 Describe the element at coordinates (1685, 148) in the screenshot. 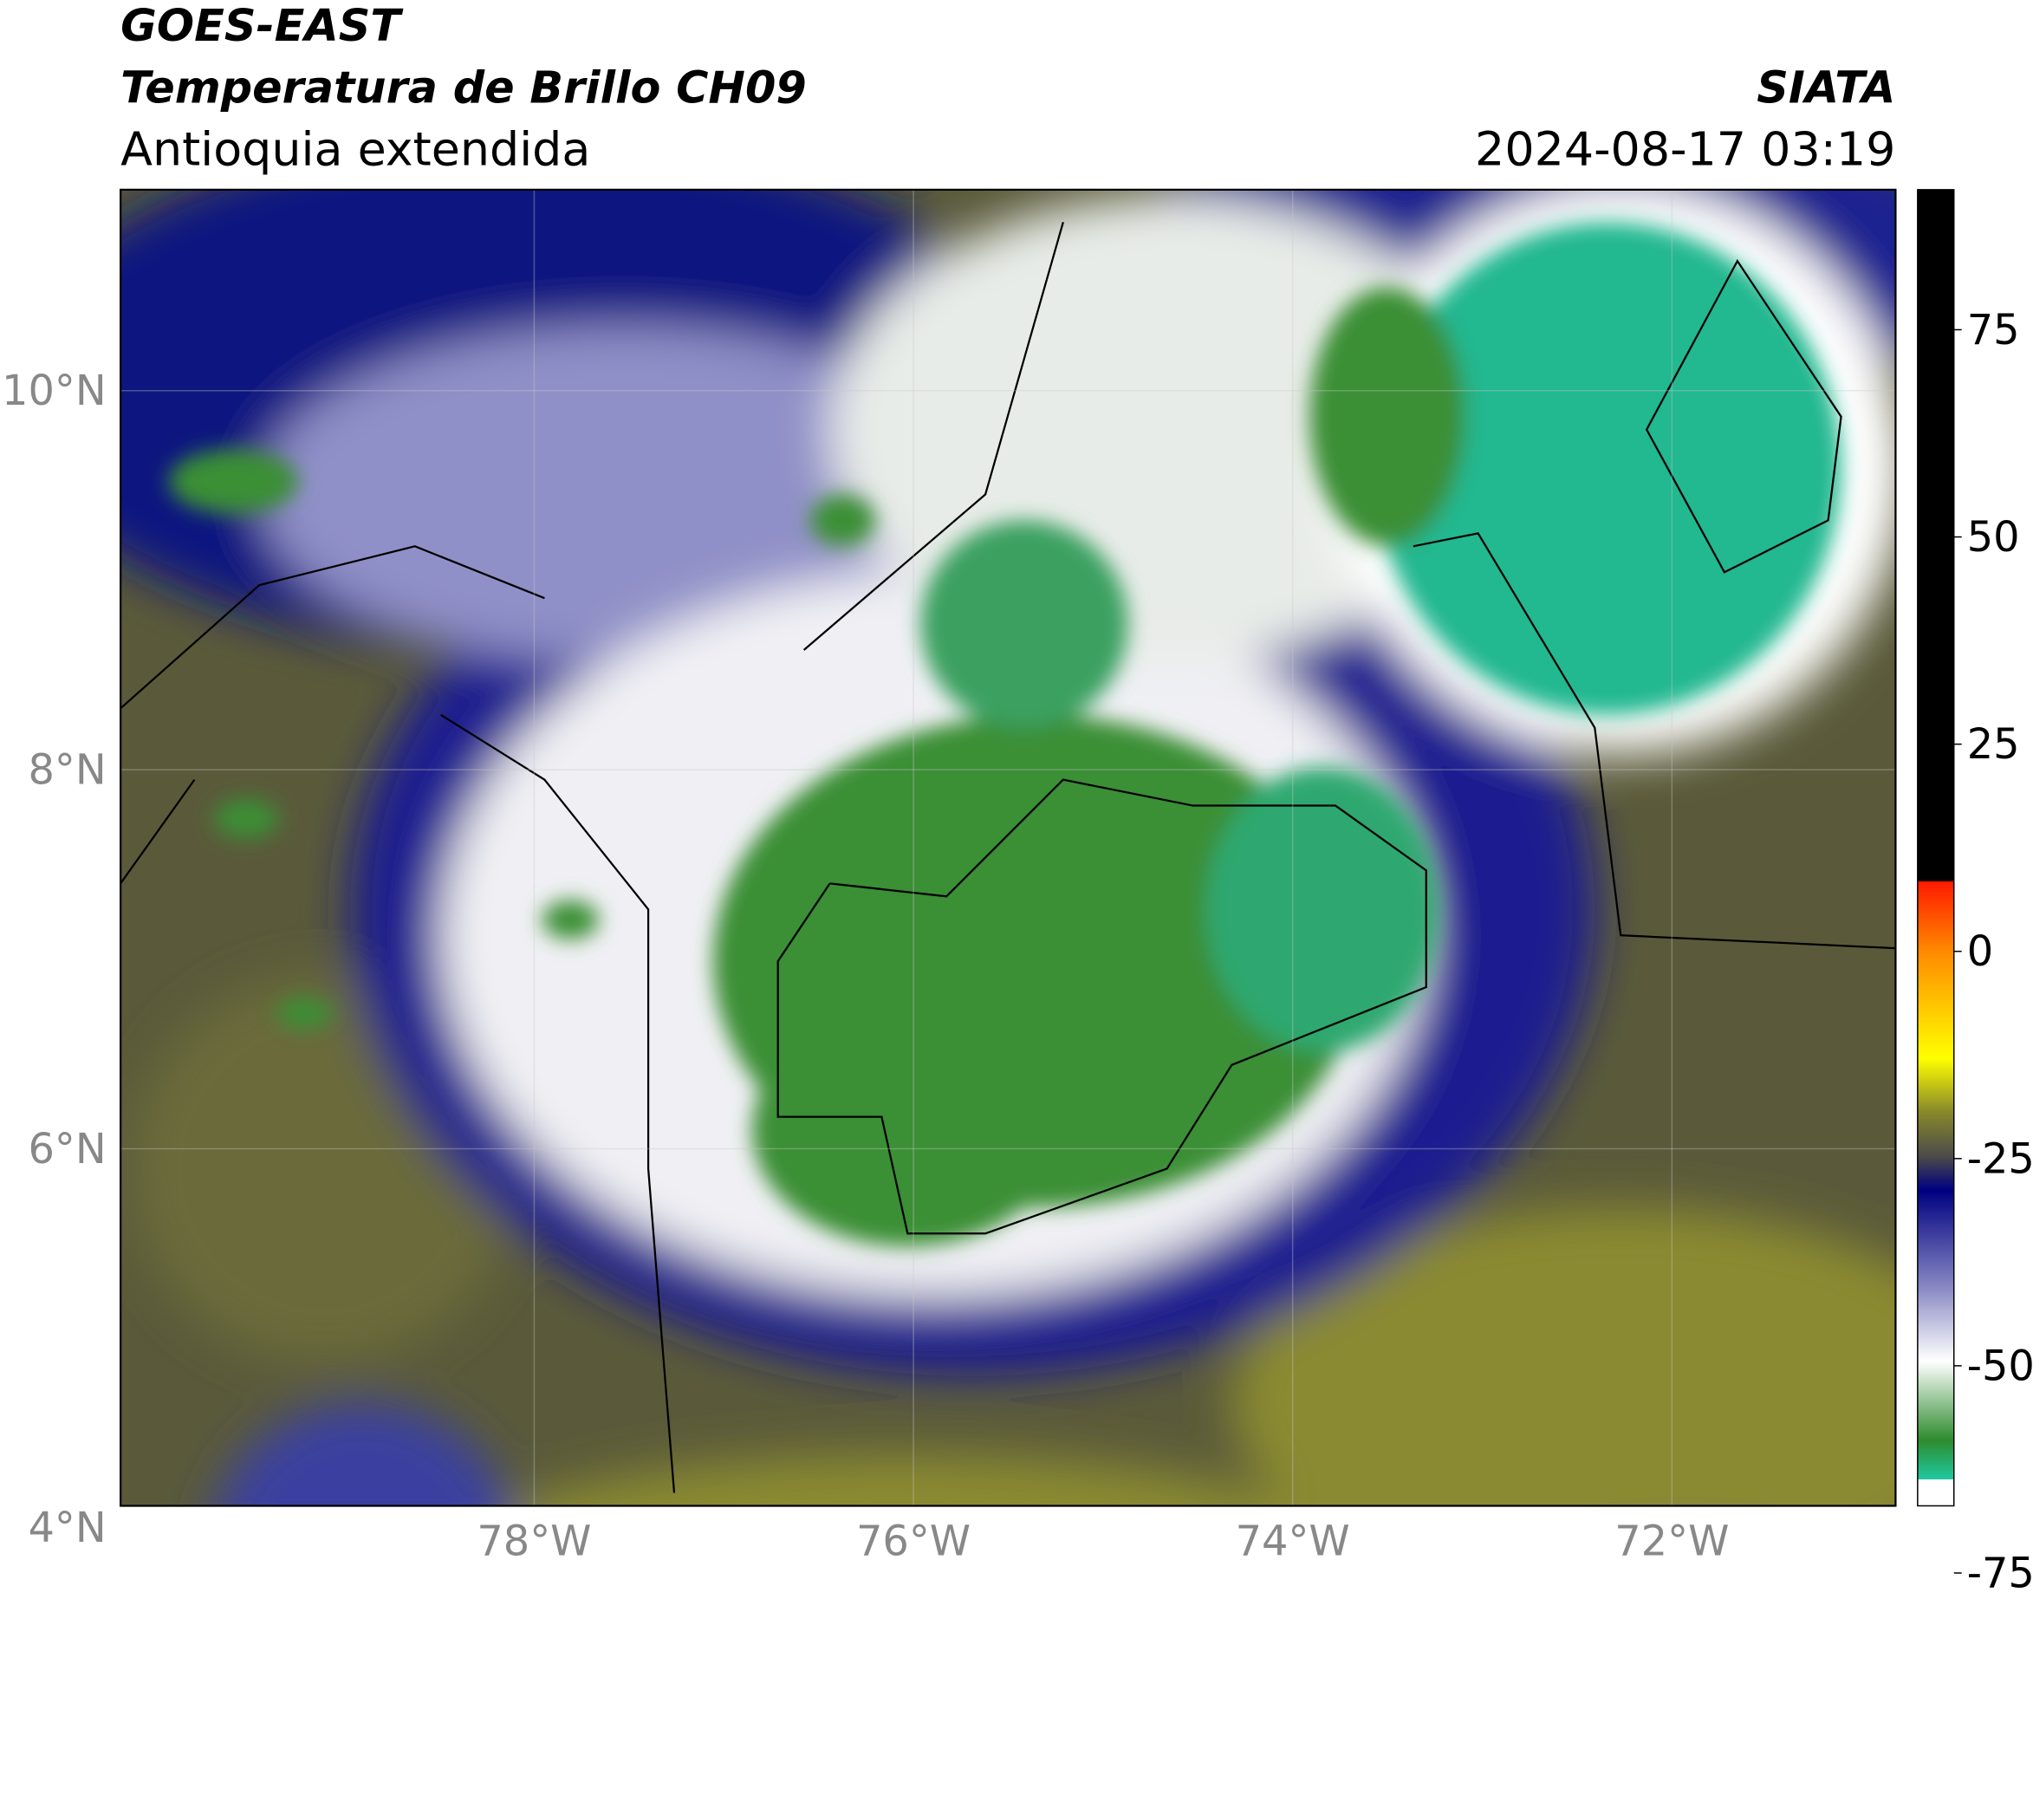

I see `timestamp: 2024-08-17 03:19` at that location.